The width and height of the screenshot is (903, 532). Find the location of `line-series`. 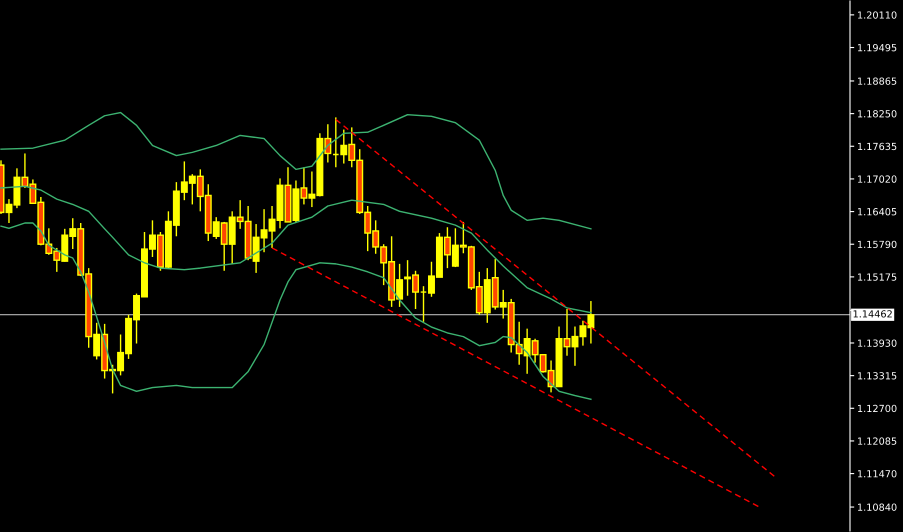

line-series is located at coordinates (296, 171).